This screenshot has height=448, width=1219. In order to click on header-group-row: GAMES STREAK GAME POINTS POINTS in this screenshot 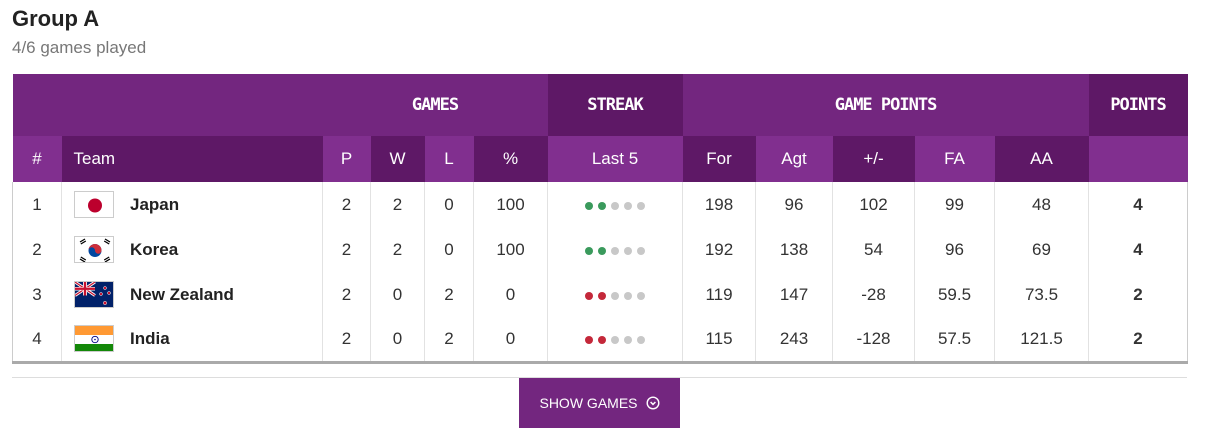, I will do `click(600, 105)`.